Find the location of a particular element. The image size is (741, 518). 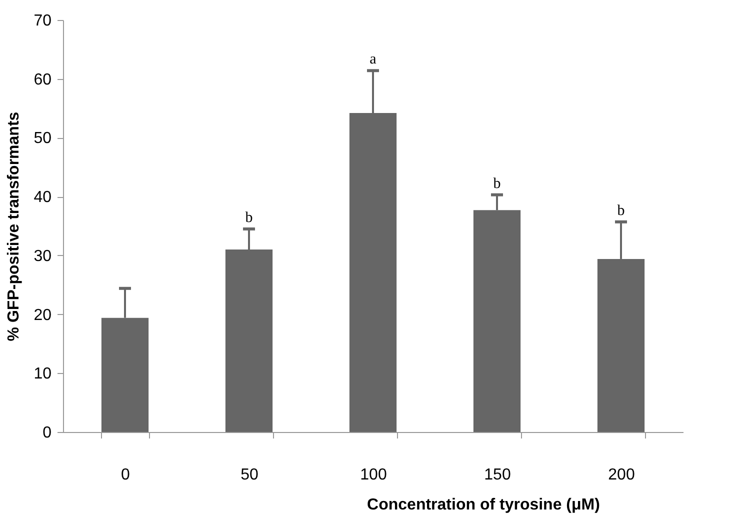

y-tick-label: 40 is located at coordinates (43, 197).